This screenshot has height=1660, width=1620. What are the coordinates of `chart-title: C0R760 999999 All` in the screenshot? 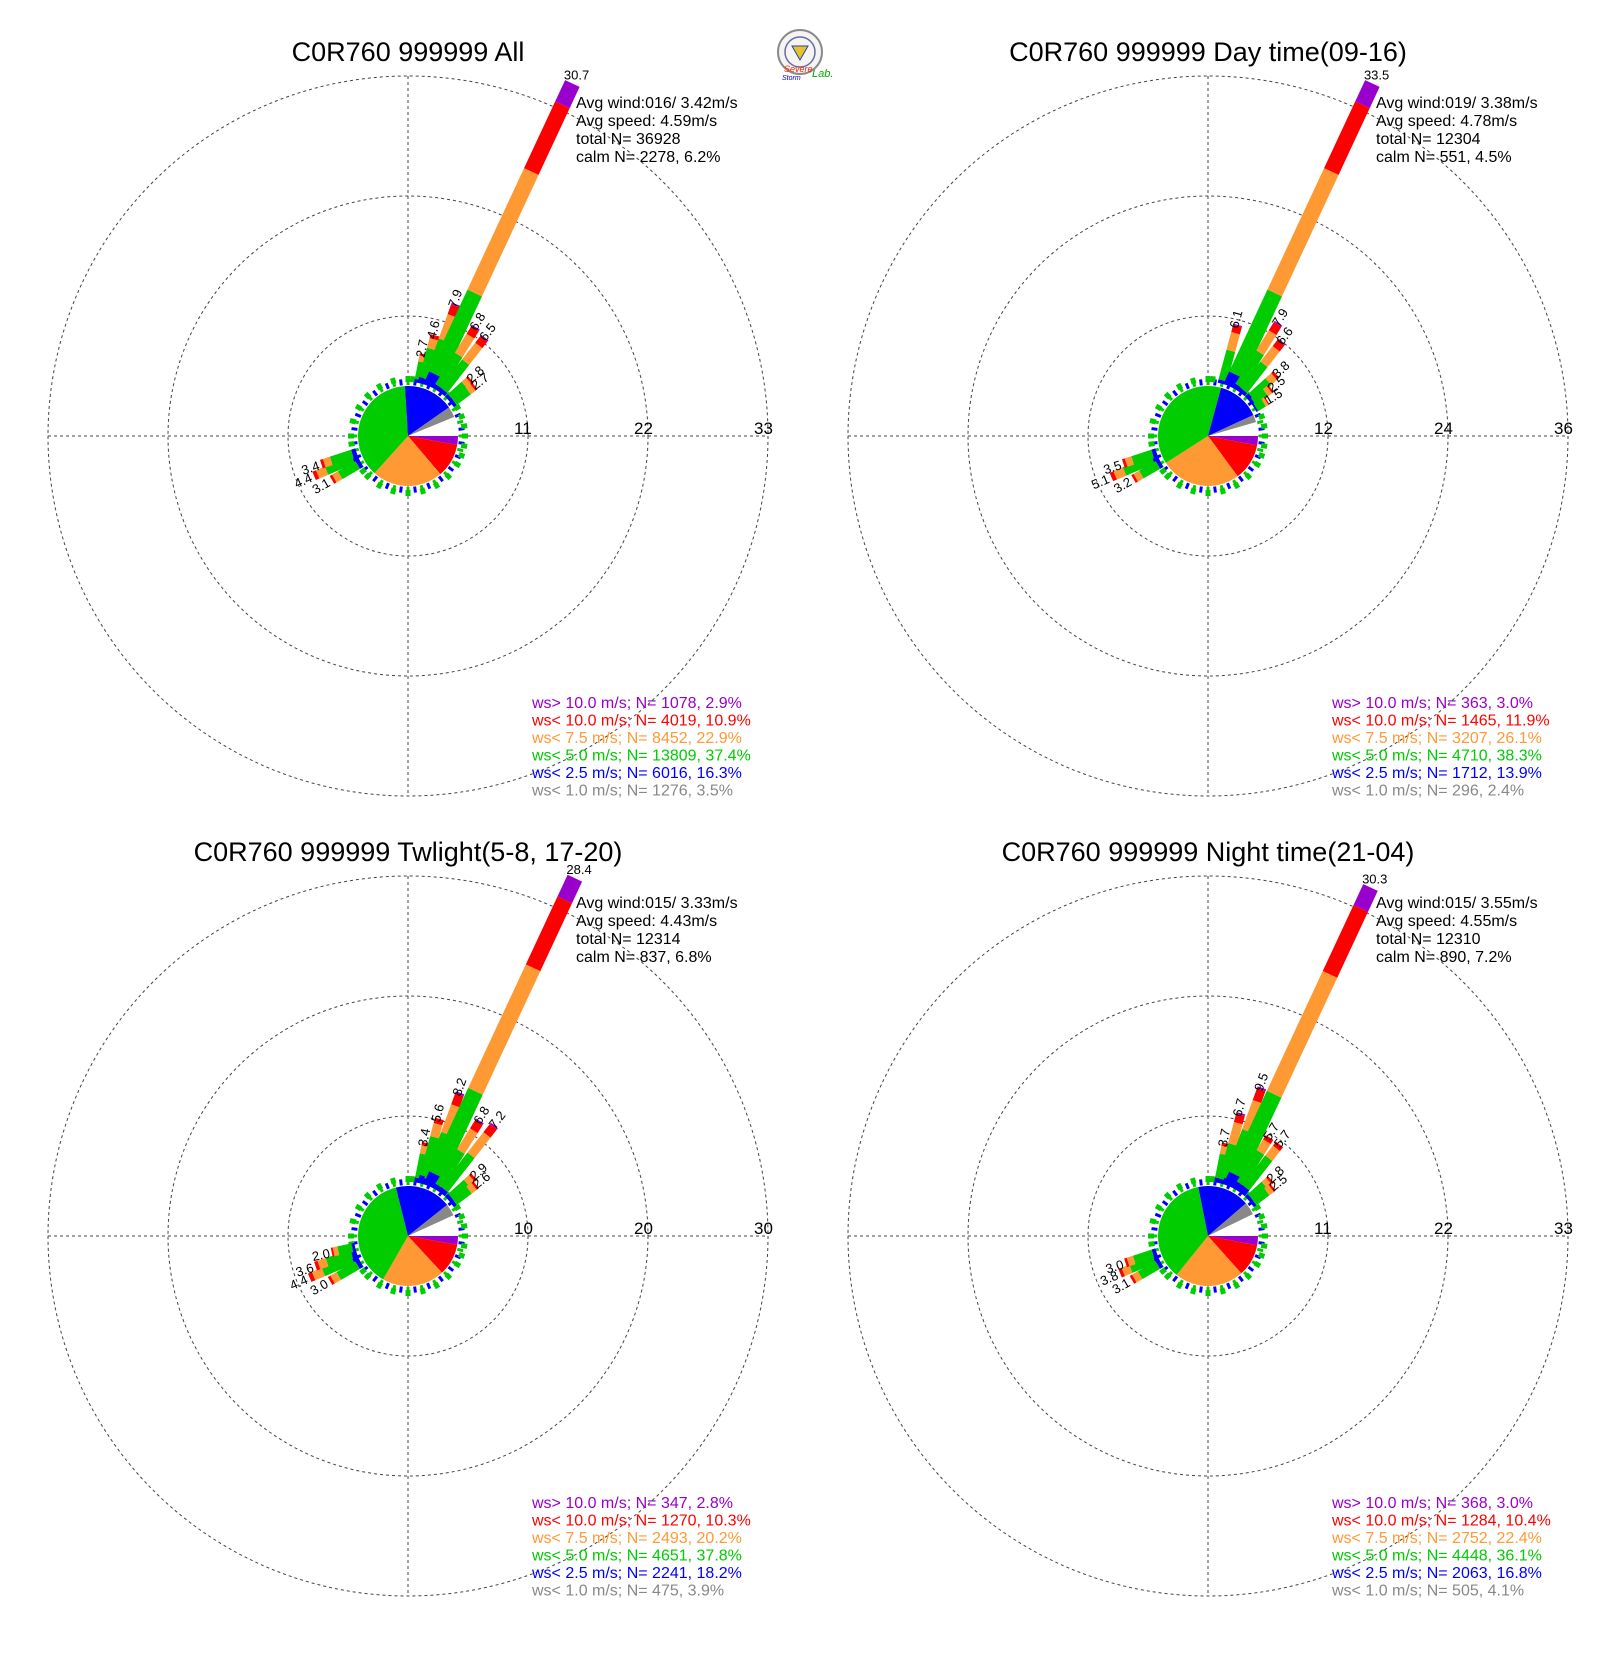 It's located at (408, 52).